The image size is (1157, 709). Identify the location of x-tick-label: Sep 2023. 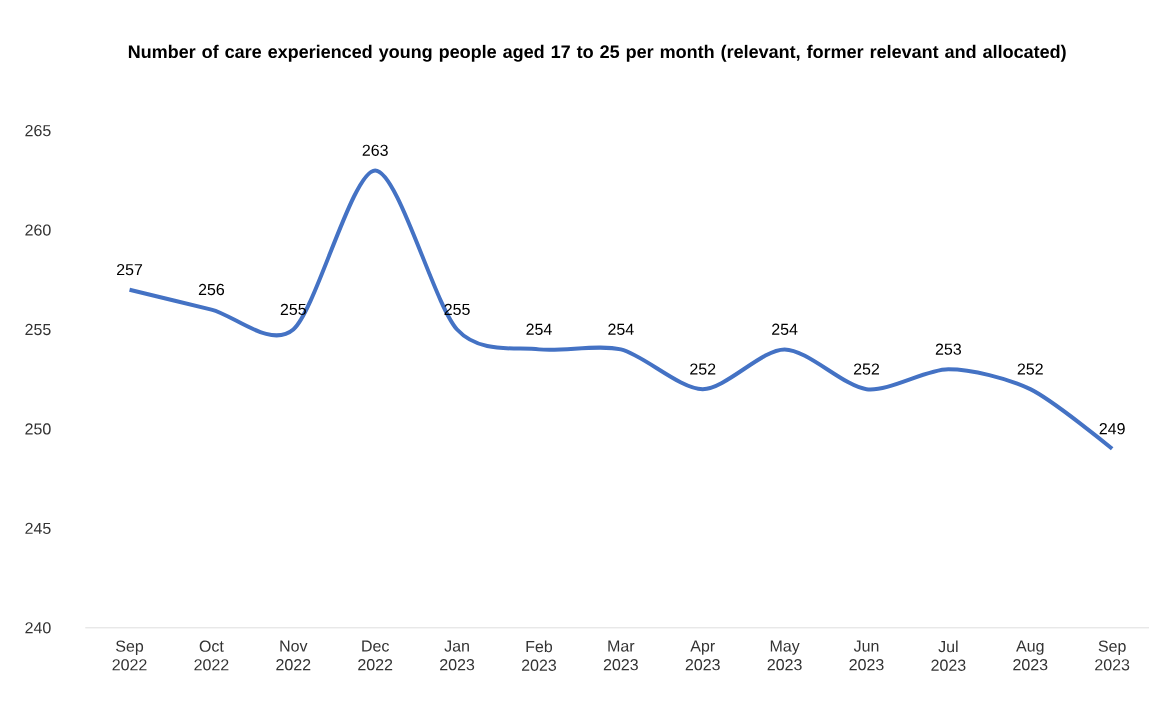
(1112, 655).